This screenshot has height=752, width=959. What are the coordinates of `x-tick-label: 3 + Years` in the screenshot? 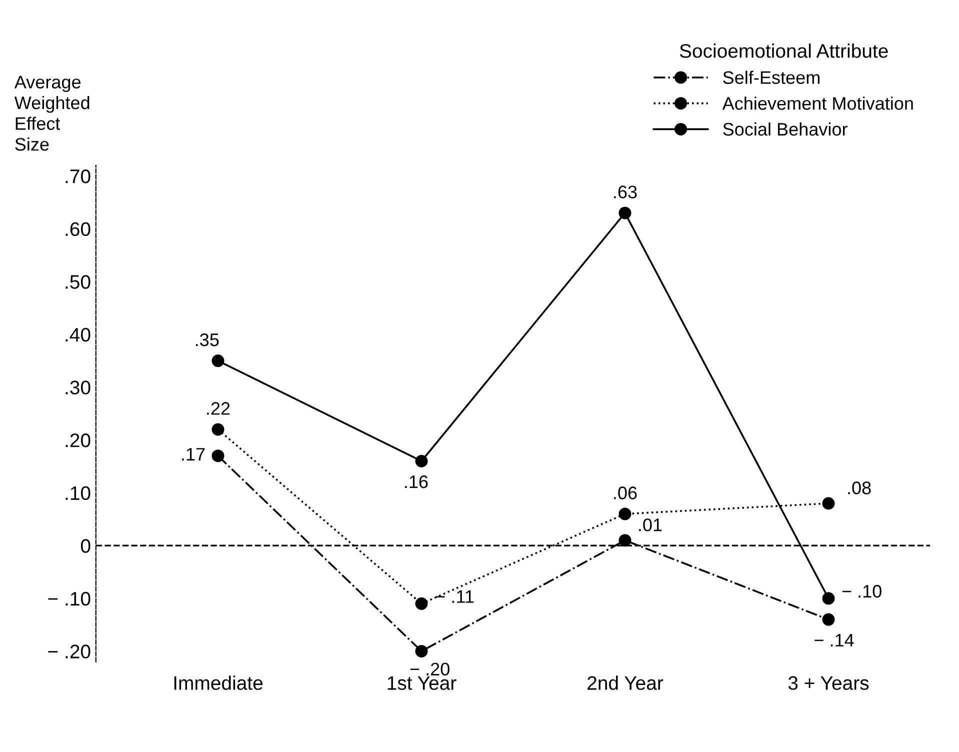 It's located at (828, 683).